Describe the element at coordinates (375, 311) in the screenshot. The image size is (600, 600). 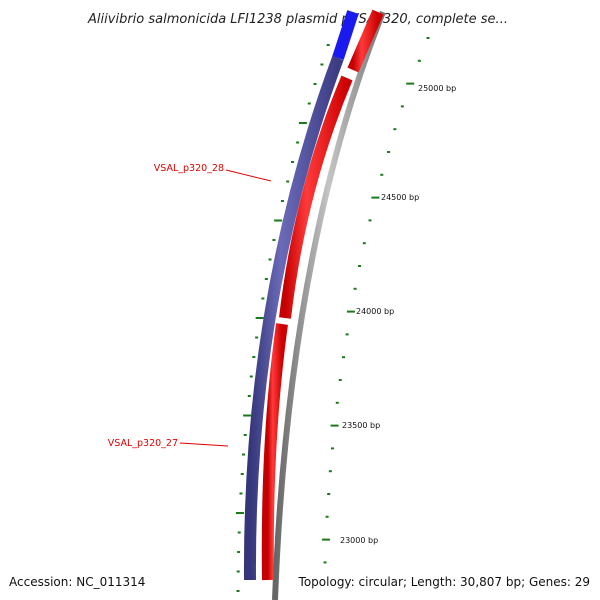
I see `ruler-label: 24000 bp` at that location.